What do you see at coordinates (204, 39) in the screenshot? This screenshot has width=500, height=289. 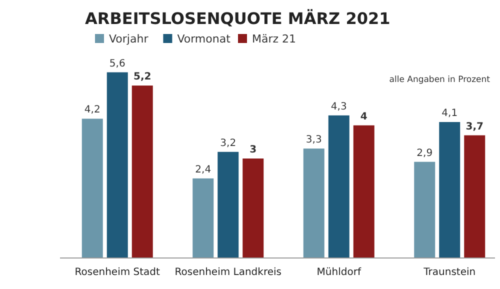 I see `legend-label: Vormonat` at bounding box center [204, 39].